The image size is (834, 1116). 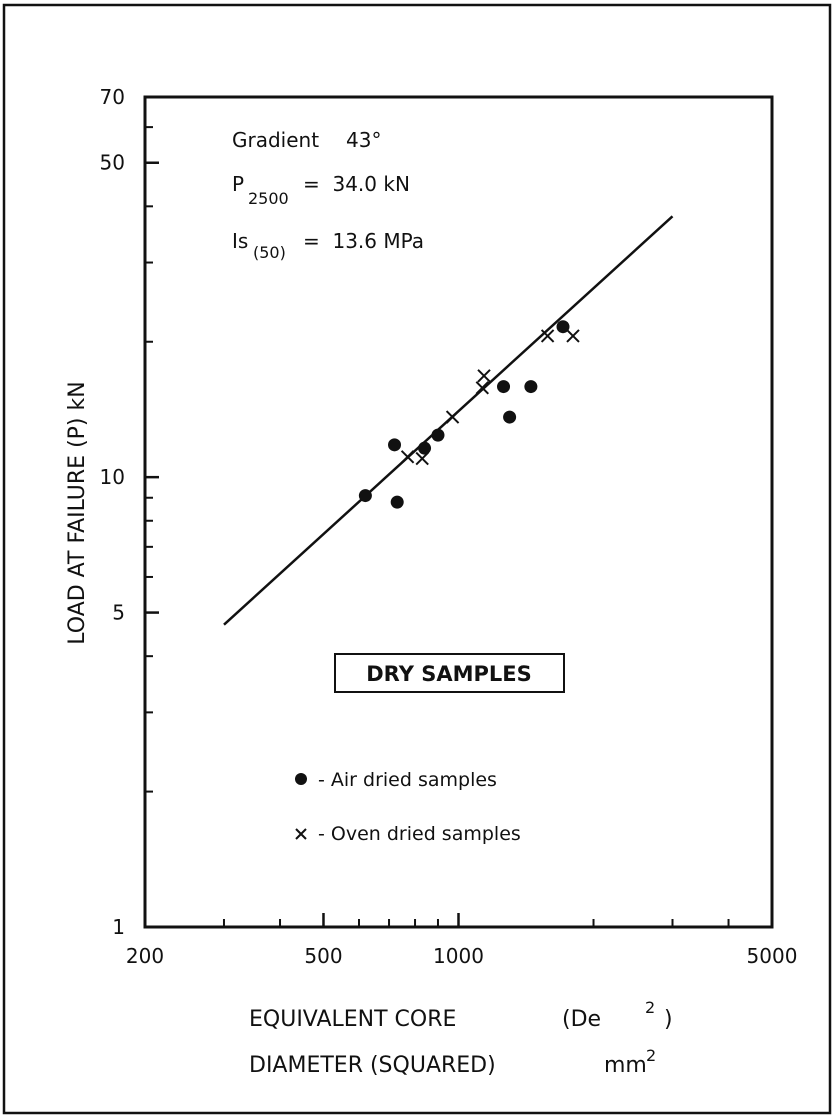 I want to click on data-points, so click(x=469, y=414).